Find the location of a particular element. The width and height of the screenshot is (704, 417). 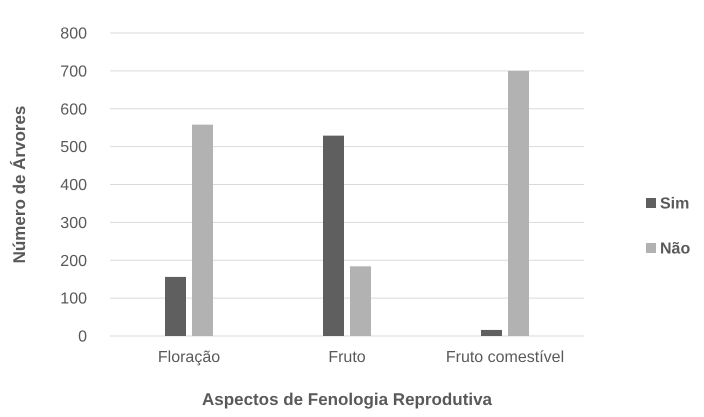

y-axis-title: Número de Árvores is located at coordinates (19, 185).